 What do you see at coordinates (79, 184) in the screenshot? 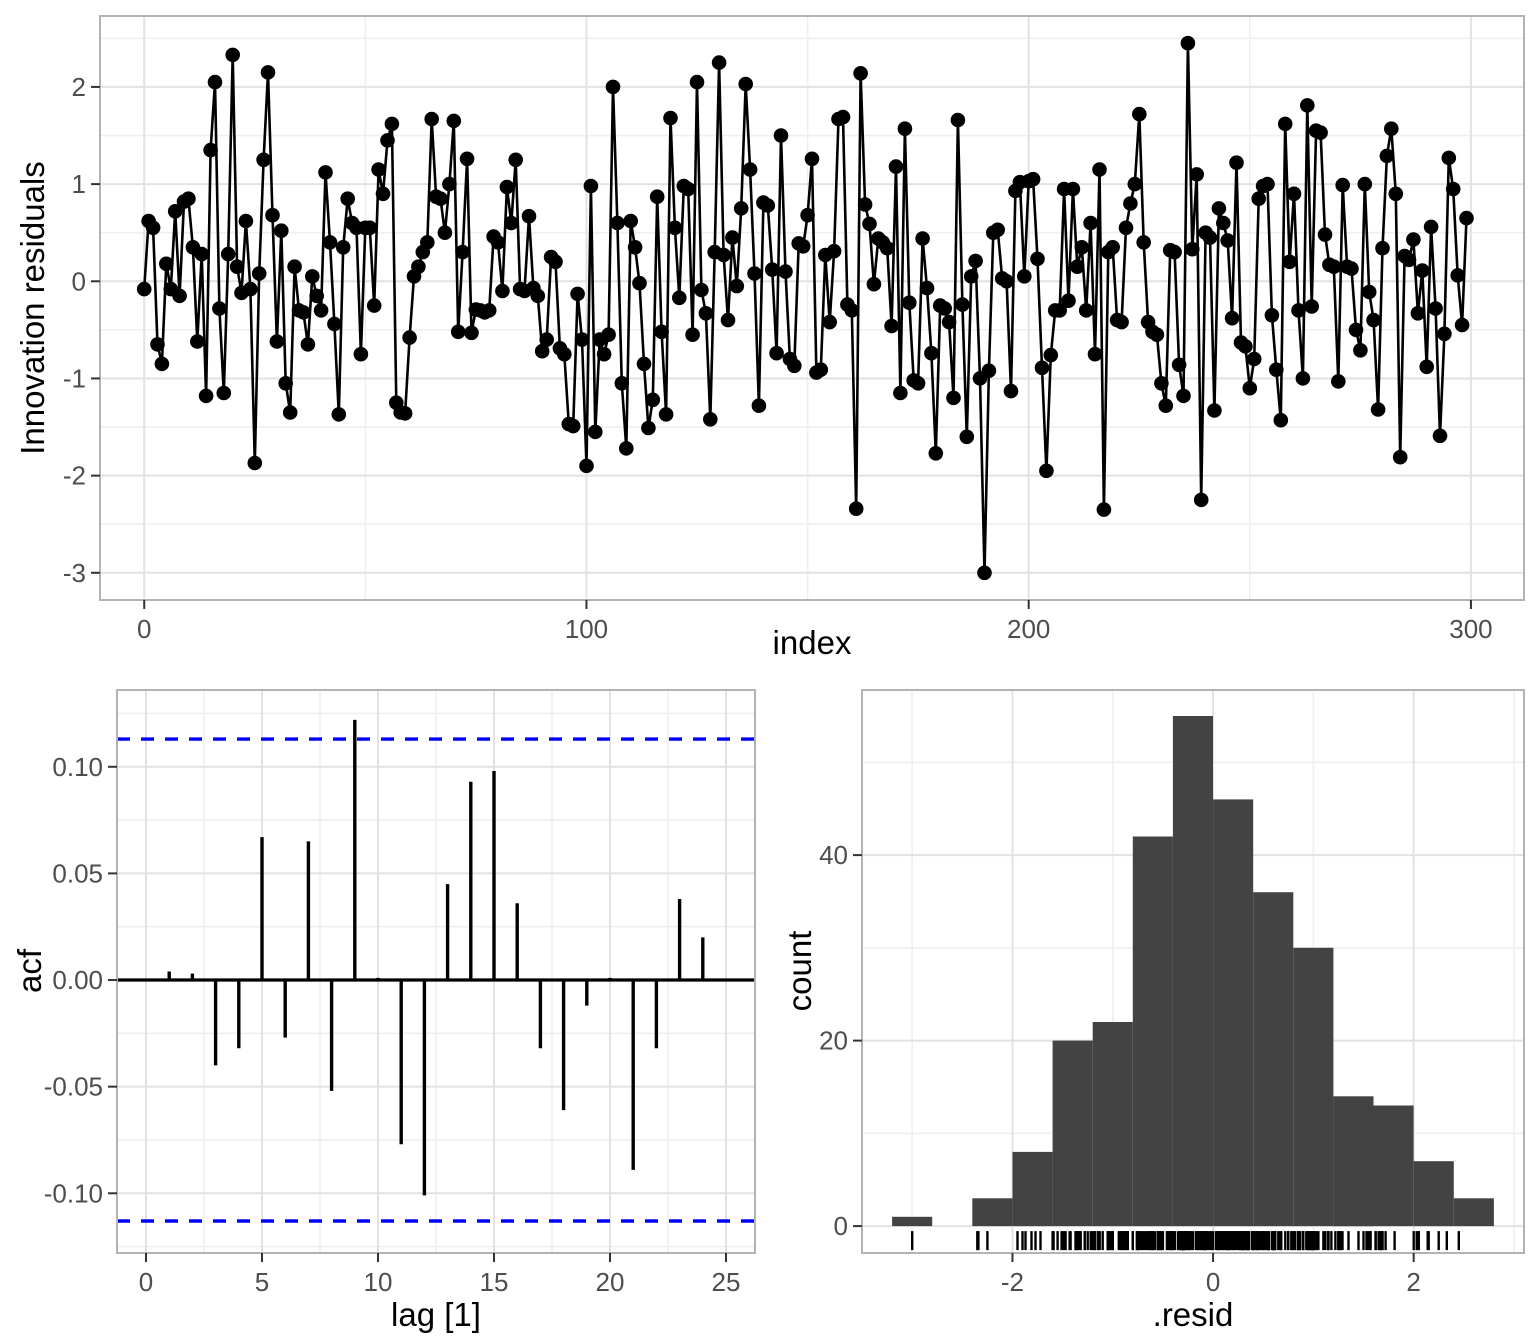
I see `y-tick-label: 1` at bounding box center [79, 184].